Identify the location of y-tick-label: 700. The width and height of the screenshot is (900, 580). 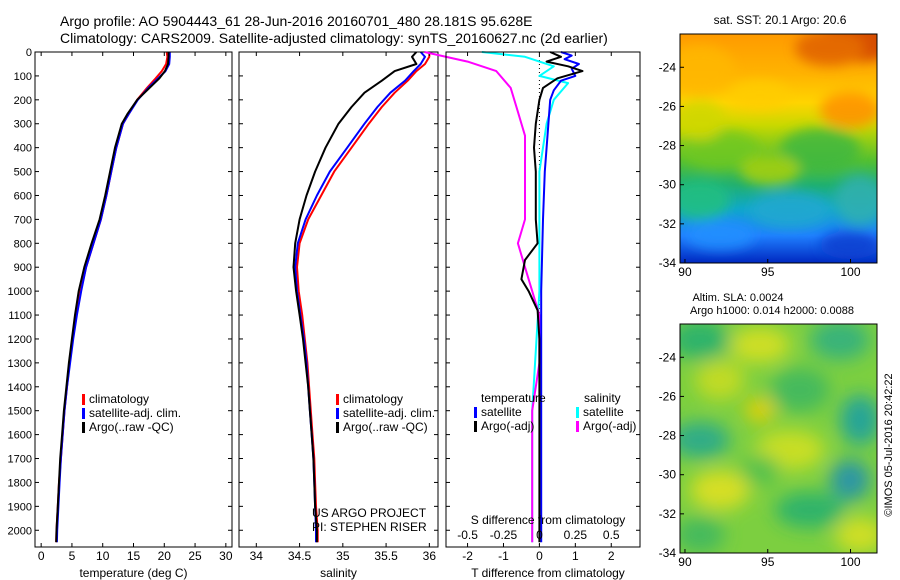
(23, 220).